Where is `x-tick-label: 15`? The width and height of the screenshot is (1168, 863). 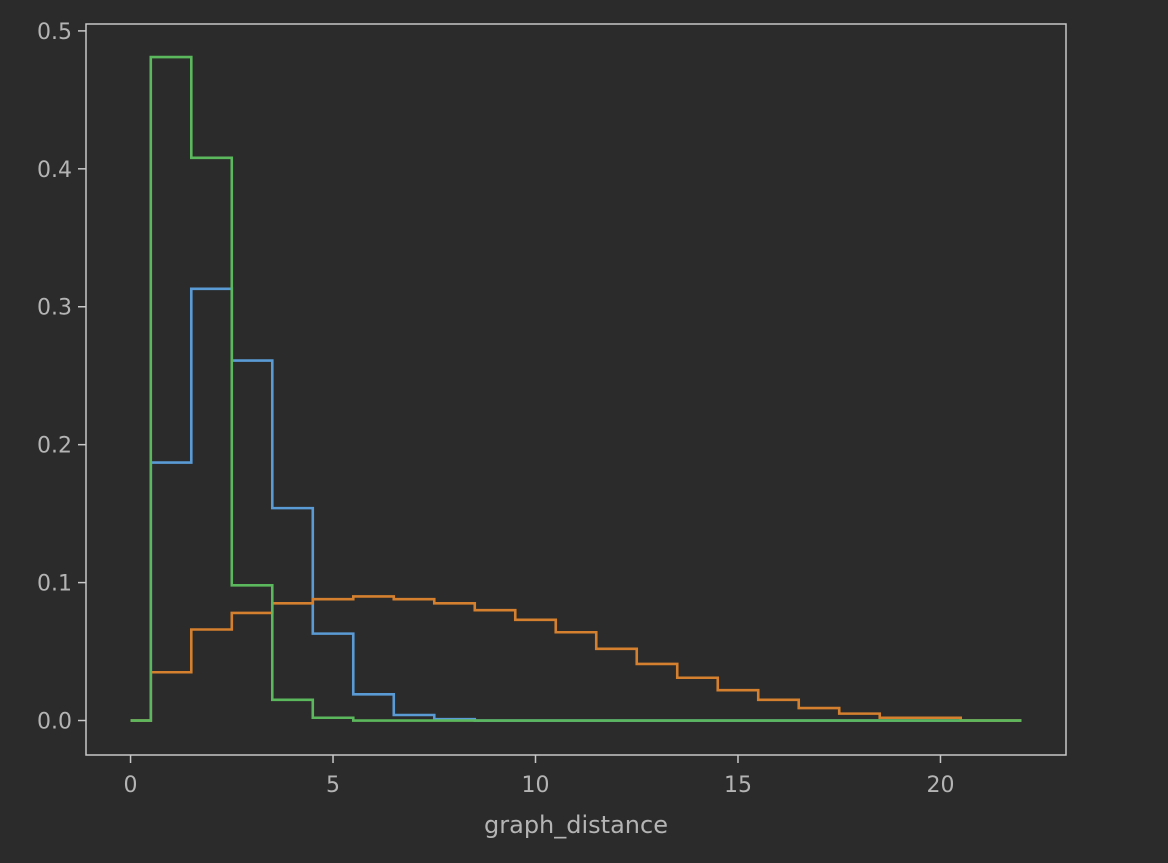
x-tick-label: 15 is located at coordinates (738, 785).